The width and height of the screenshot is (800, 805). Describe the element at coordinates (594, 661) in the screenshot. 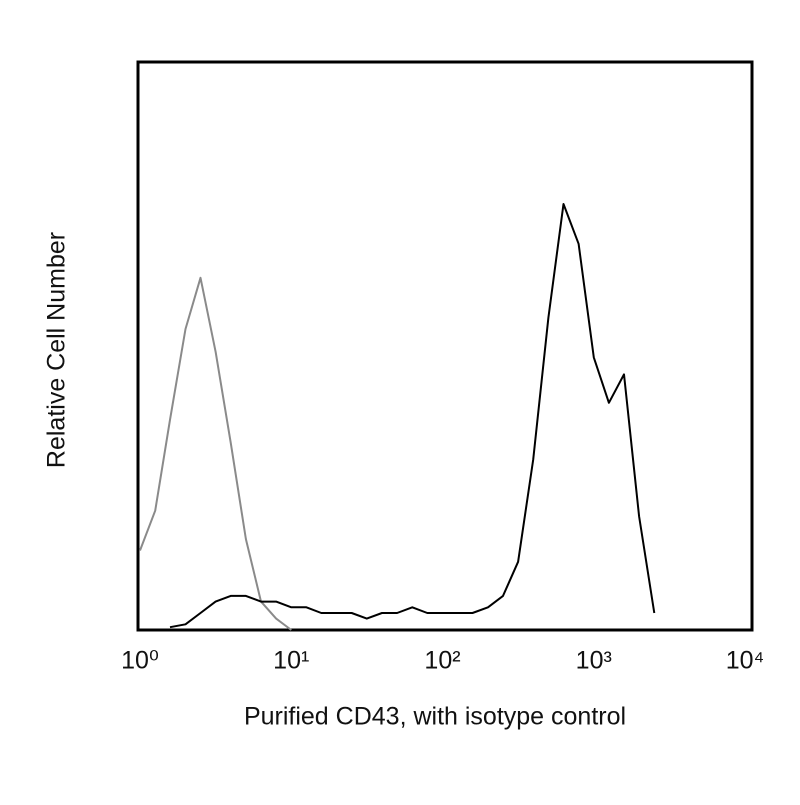

I see `x-tick-label: 10³` at that location.